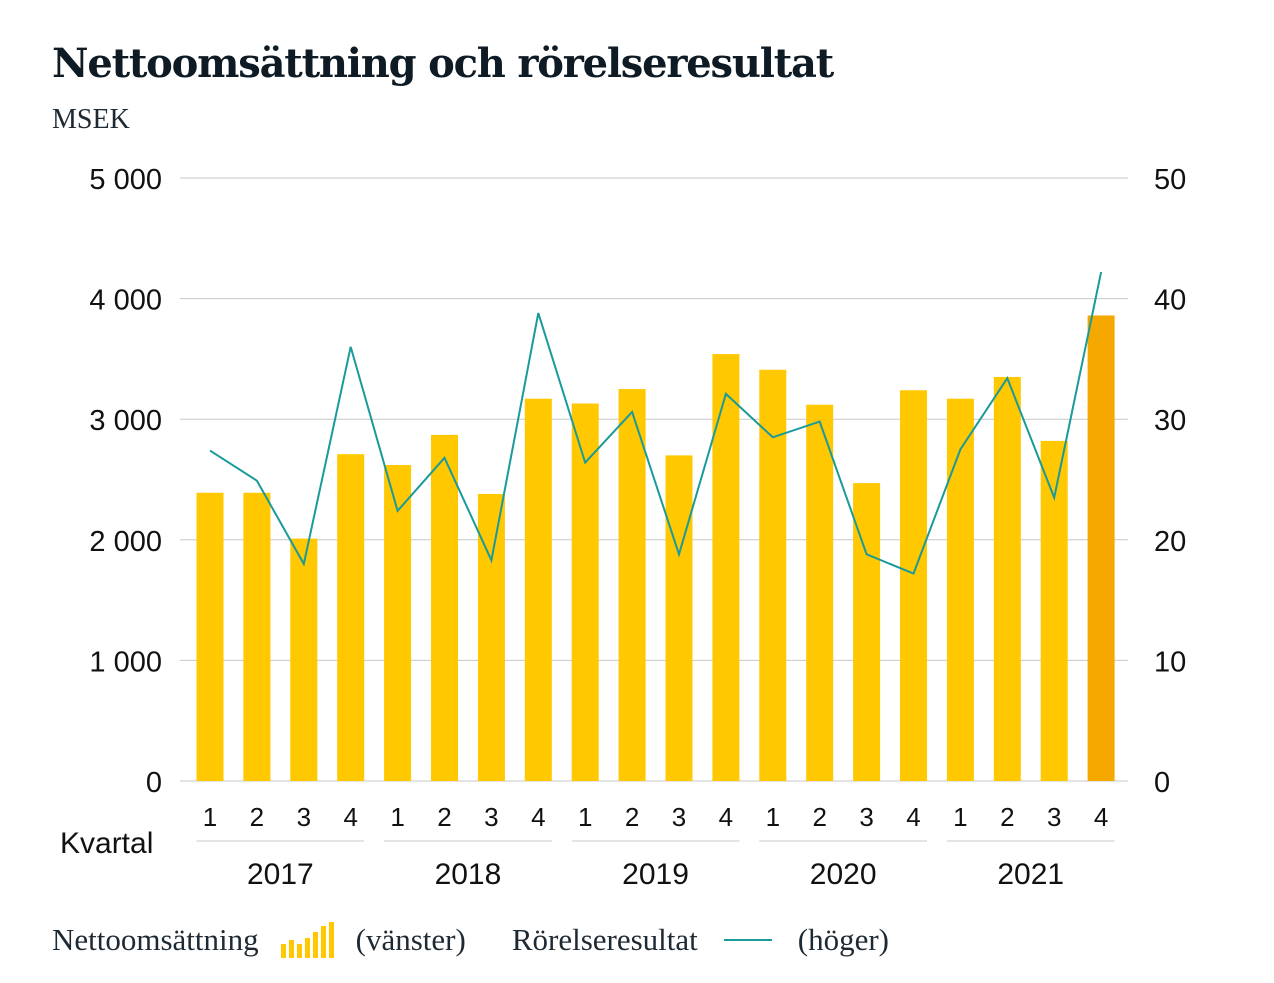 Image resolution: width=1274 pixels, height=983 pixels. I want to click on right-axis-ticks: 0 10 20 30 40 50, so click(1170, 481).